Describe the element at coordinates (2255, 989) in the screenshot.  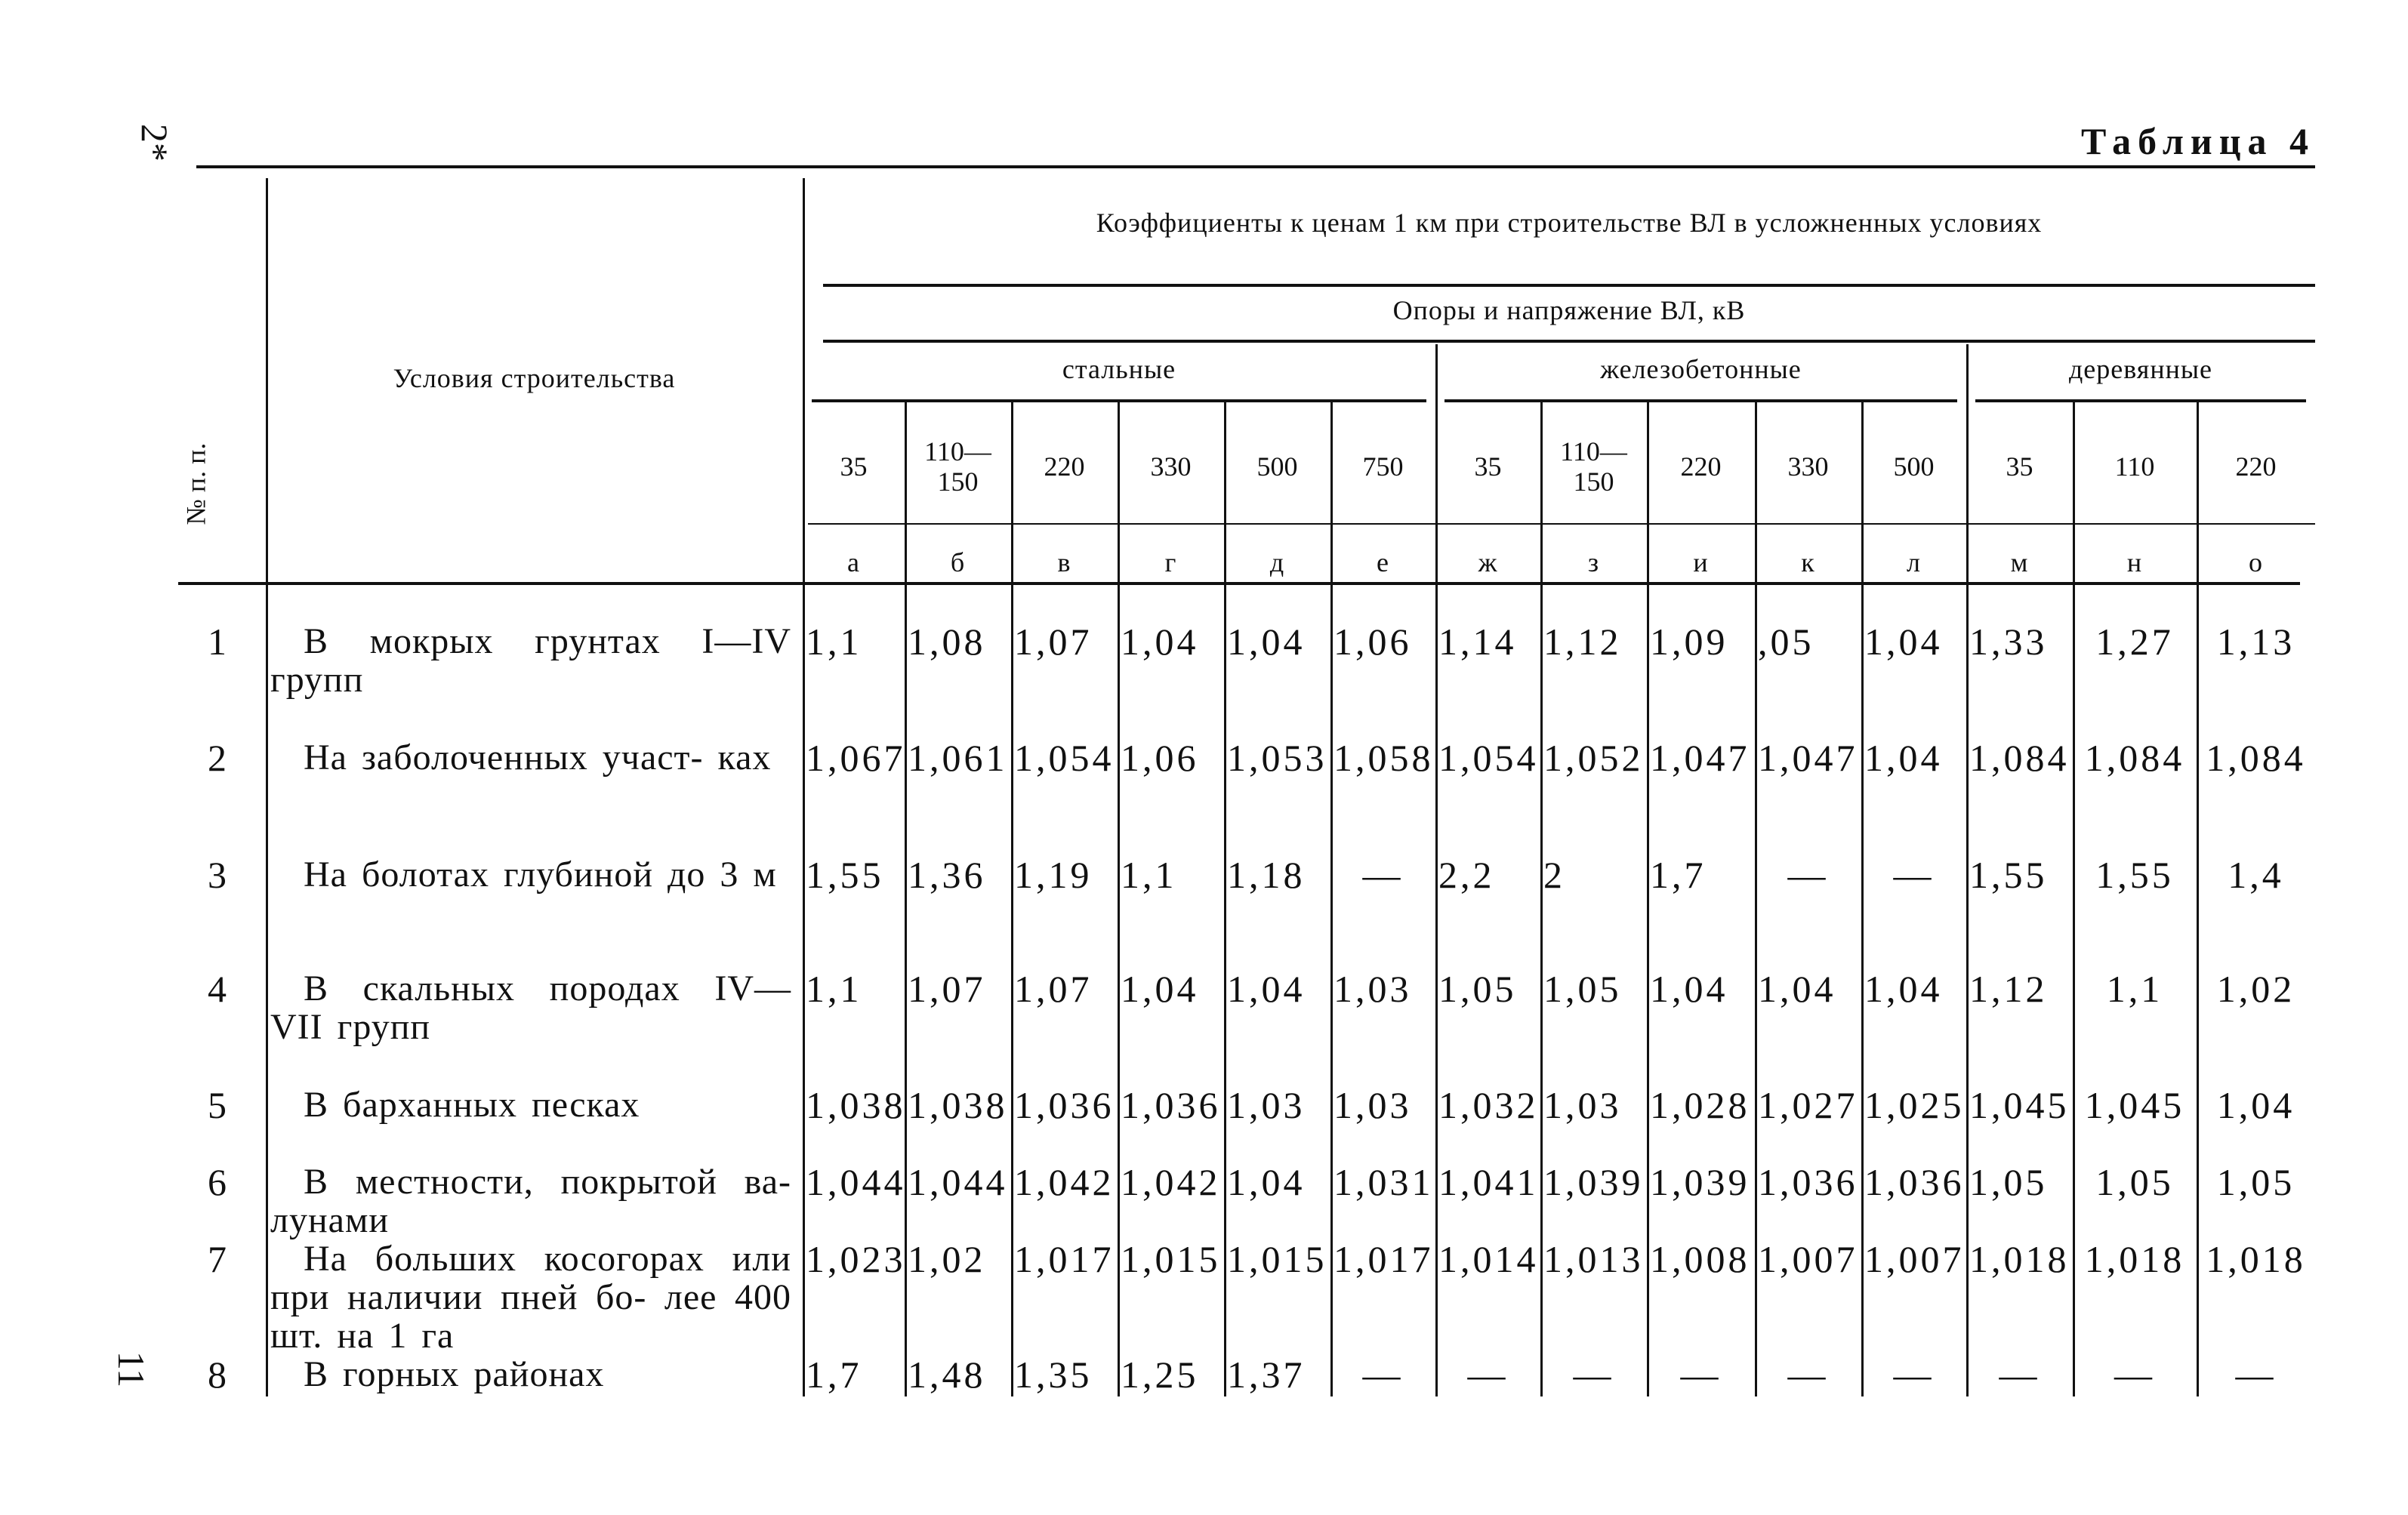
I see `table-cell: 1,02` at that location.